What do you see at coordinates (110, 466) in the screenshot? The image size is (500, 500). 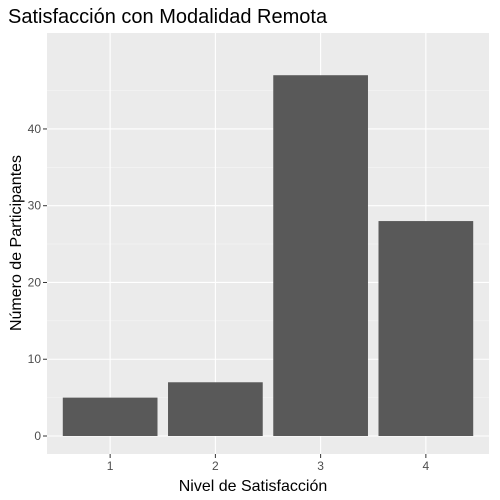 I see `x-tick-label: 1` at bounding box center [110, 466].